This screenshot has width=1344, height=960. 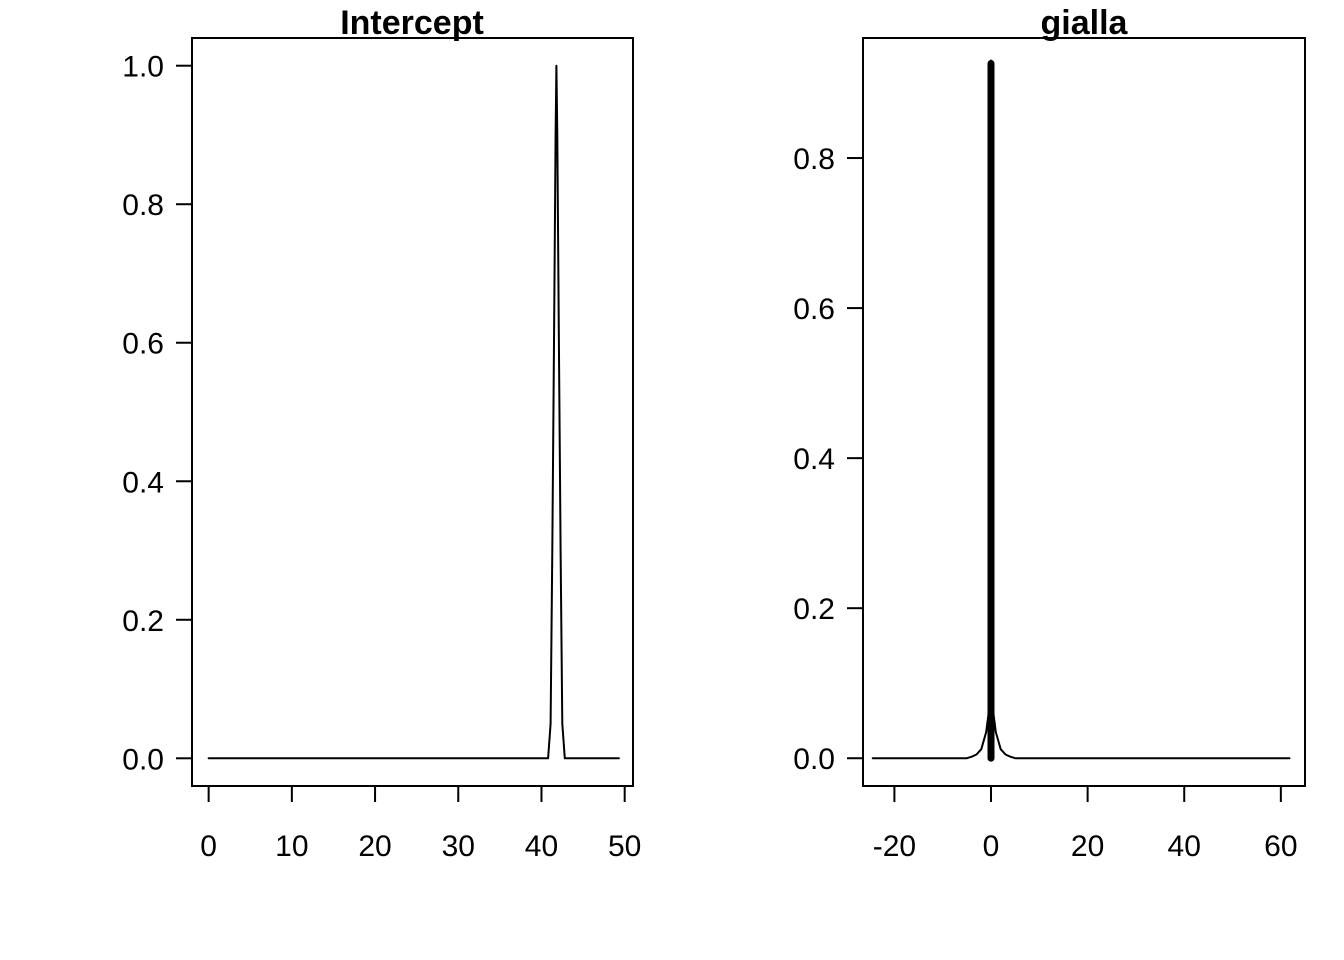 I want to click on x-tick-label: -20, so click(x=894, y=846).